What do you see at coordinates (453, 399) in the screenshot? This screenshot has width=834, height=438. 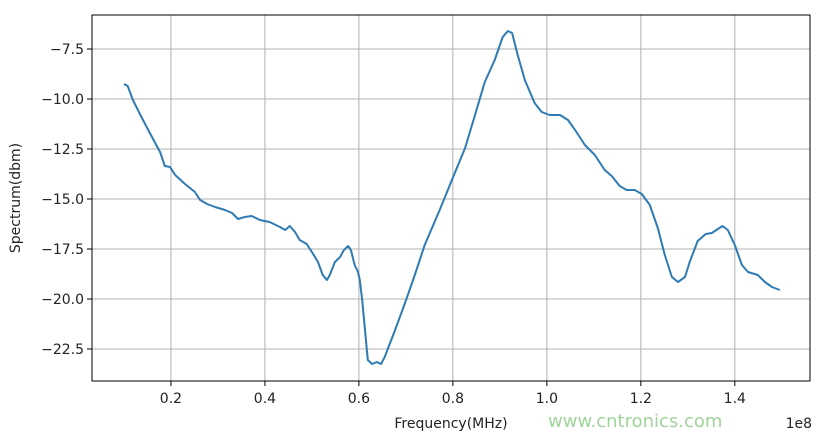 I see `x-tick-label: 0.8` at bounding box center [453, 399].